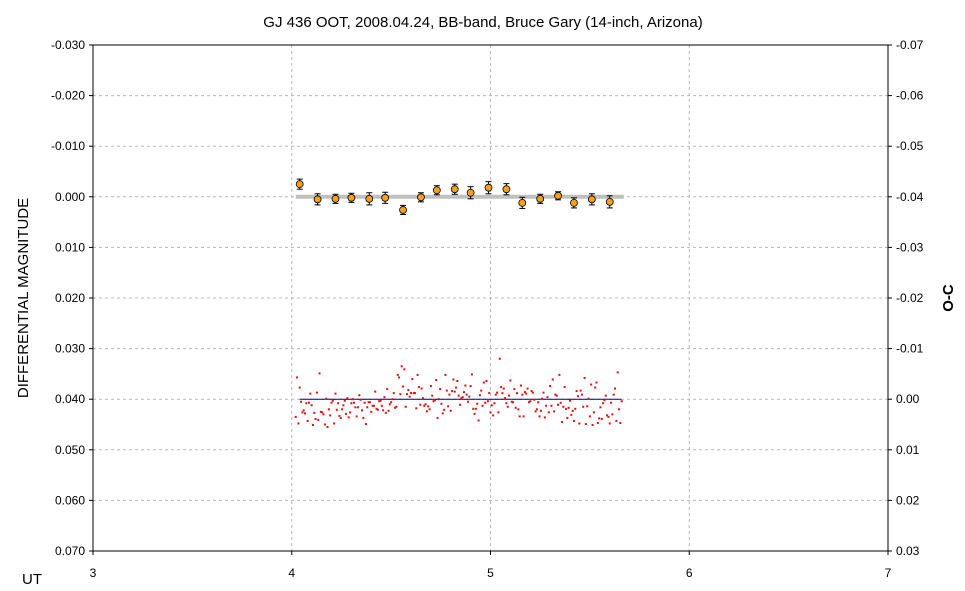 The image size is (965, 591). I want to click on x-axis: 3 4 5 6 7, so click(491, 565).